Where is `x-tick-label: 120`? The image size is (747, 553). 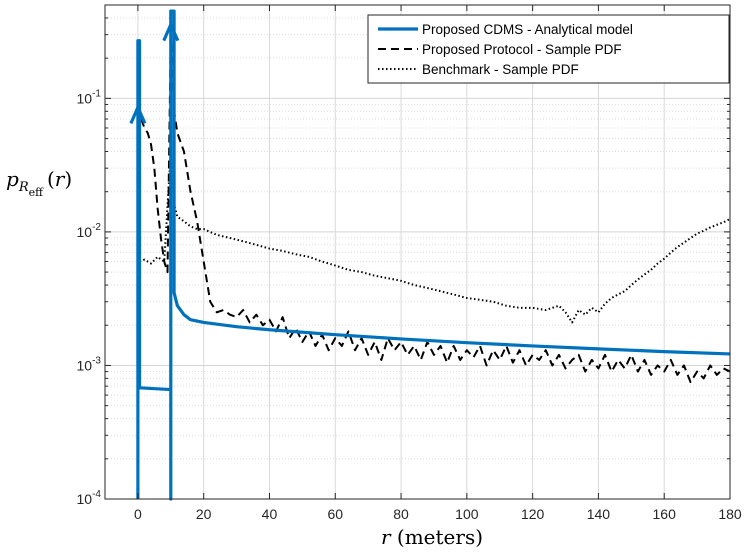 x-tick-label: 120 is located at coordinates (533, 514).